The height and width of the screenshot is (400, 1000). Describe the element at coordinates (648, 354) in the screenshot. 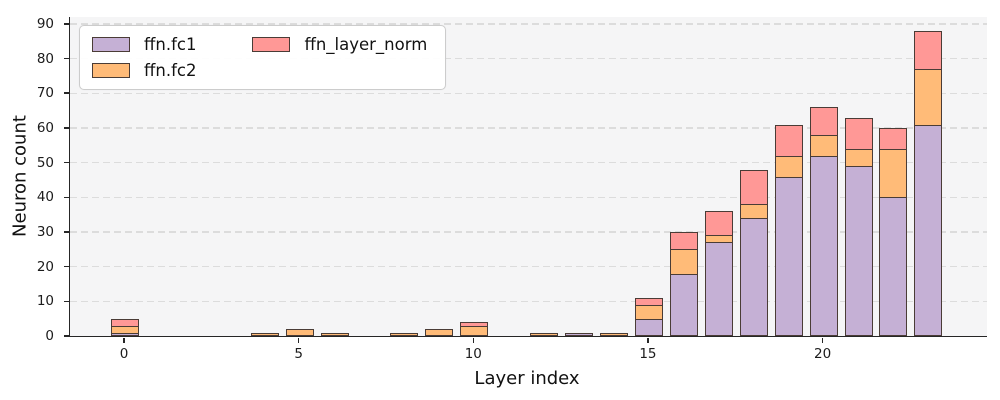

I see `x-axis-tick-label: 15` at that location.